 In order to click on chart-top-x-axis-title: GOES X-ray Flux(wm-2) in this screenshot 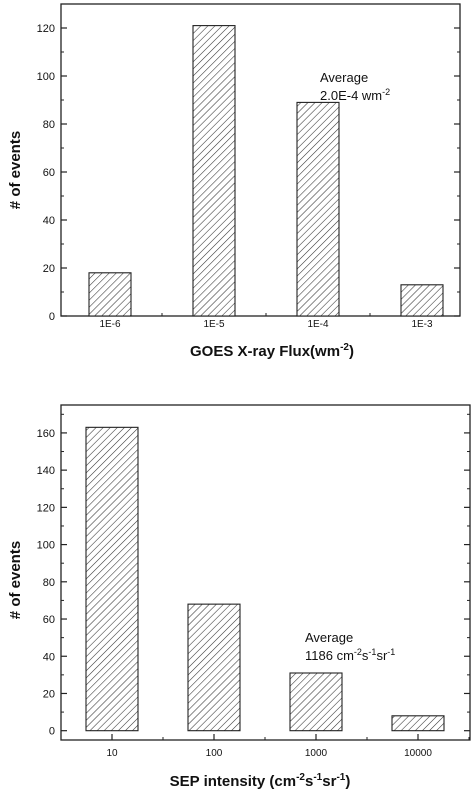, I will do `click(272, 351)`.